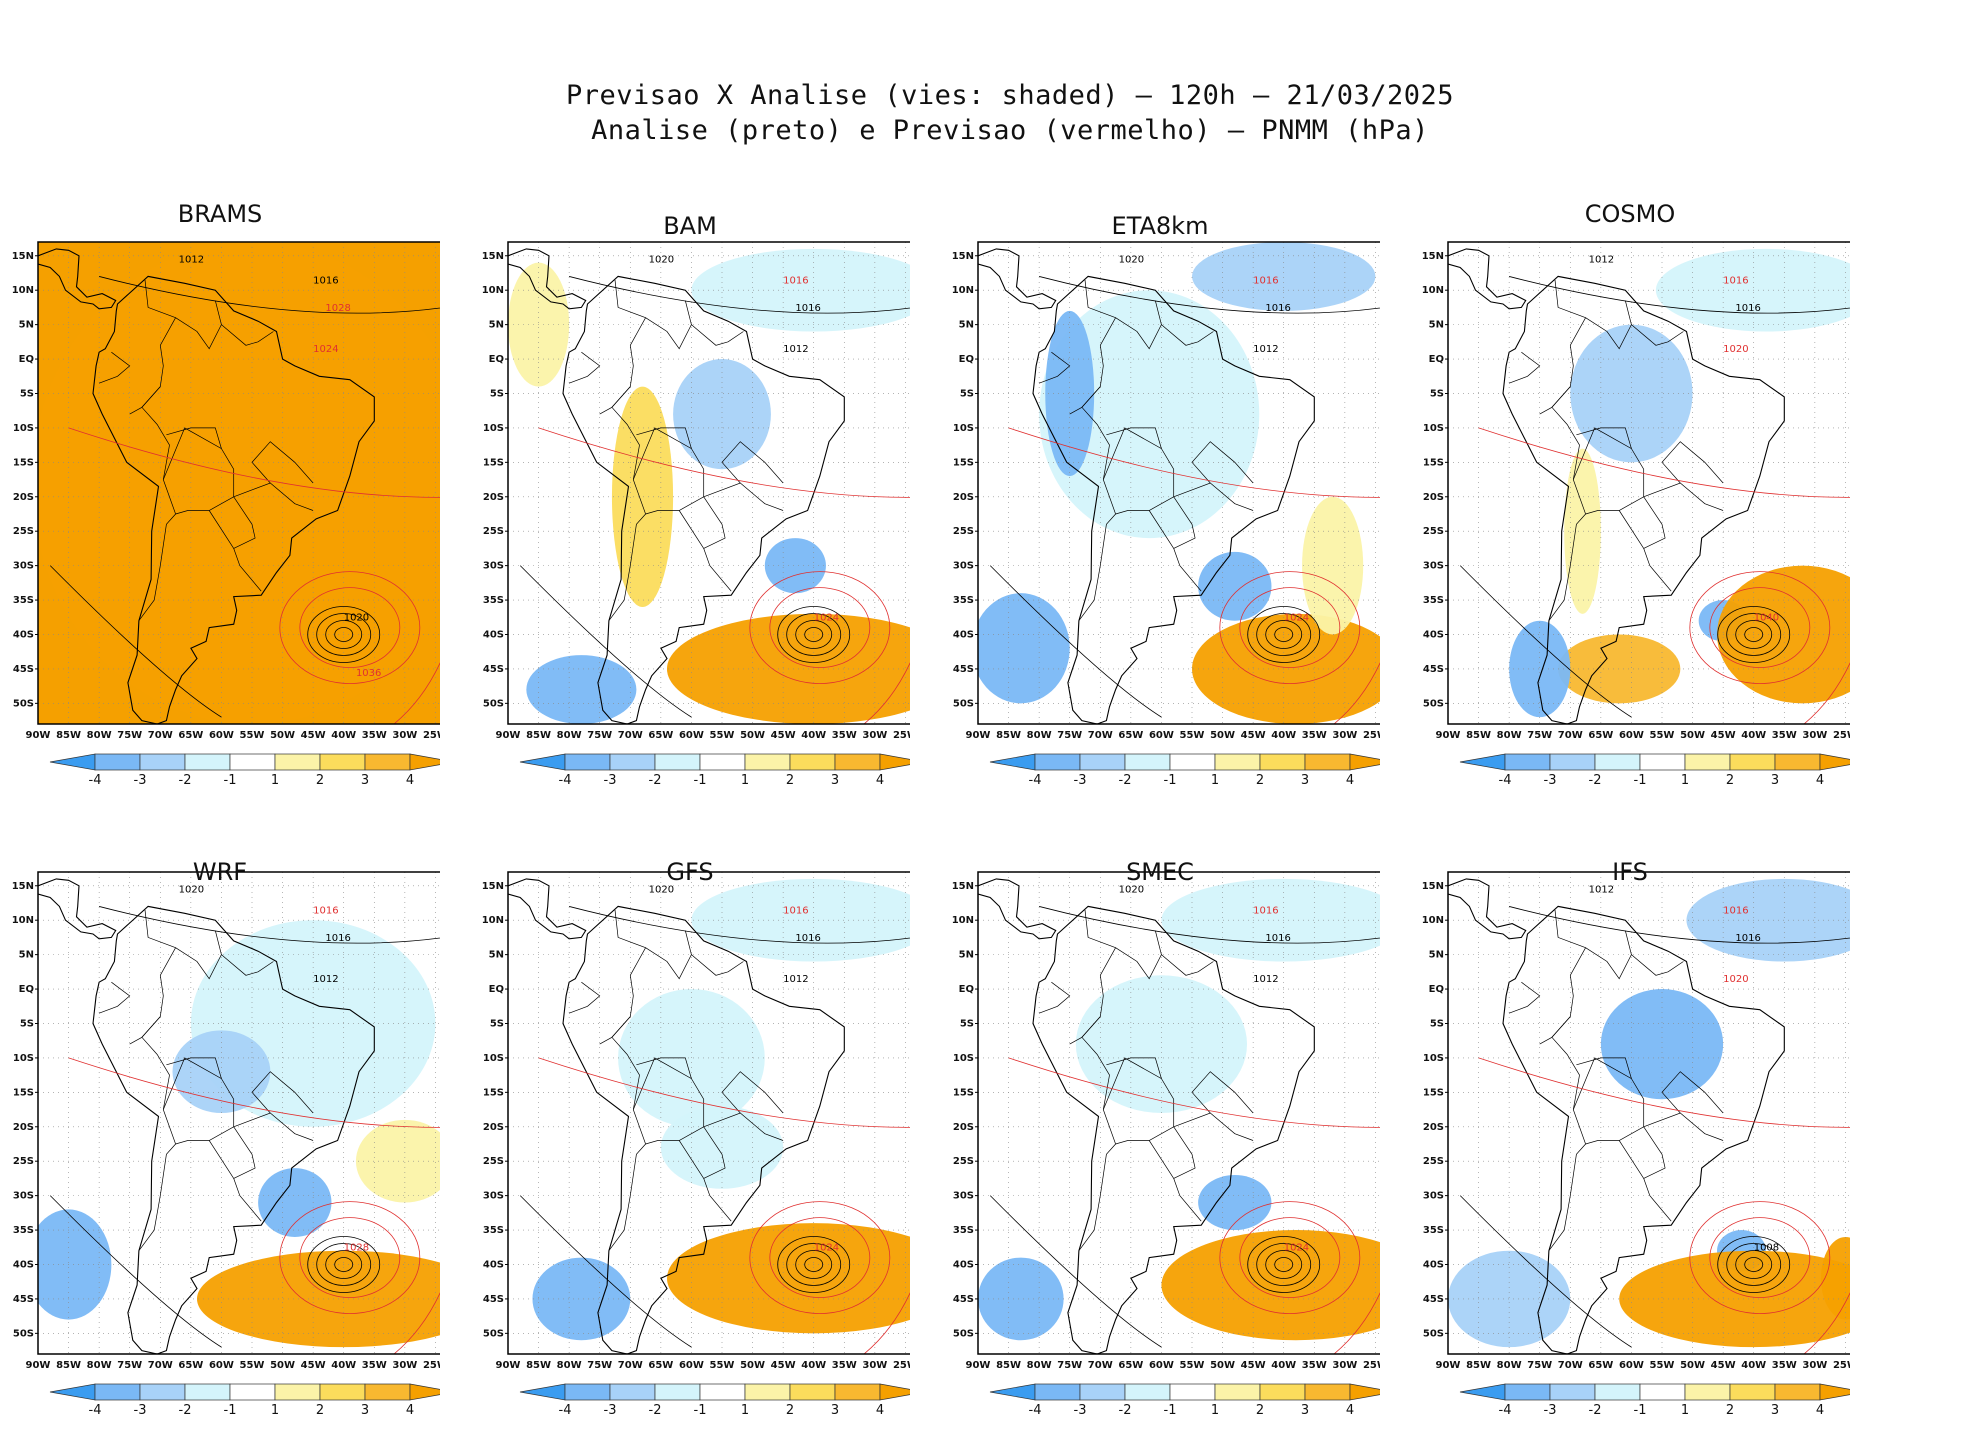 The width and height of the screenshot is (1964, 1436). I want to click on longitude-label: 90W, so click(1448, 735).